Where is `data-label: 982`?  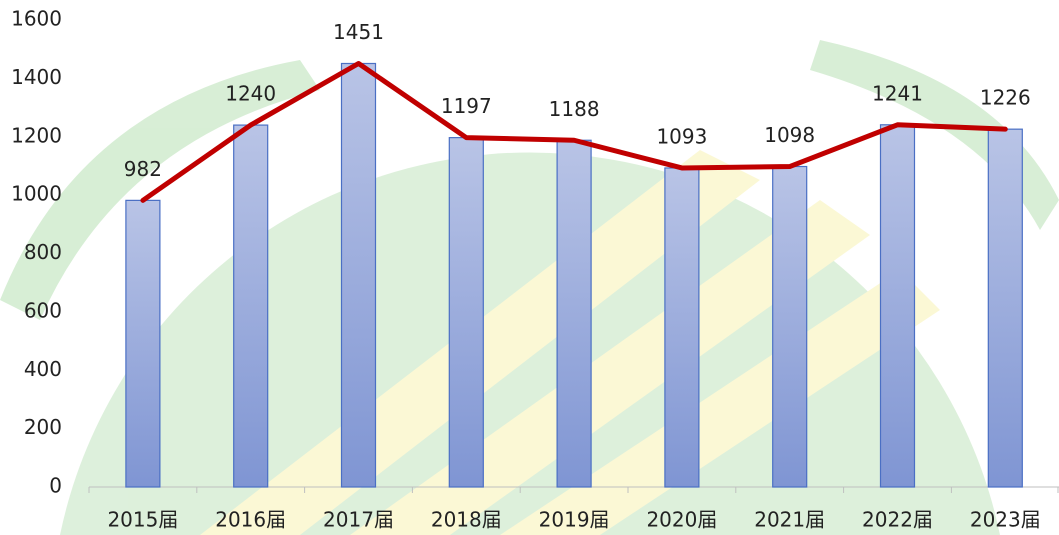
data-label: 982 is located at coordinates (143, 169).